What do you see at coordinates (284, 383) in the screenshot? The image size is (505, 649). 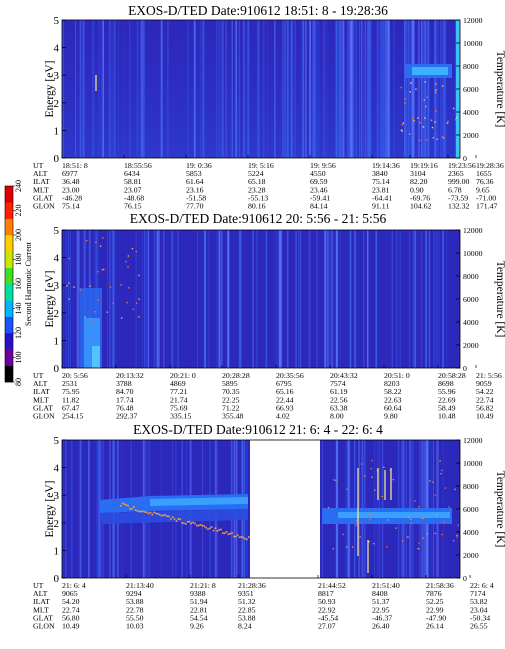 I see `ephemeris-cell: 6795` at bounding box center [284, 383].